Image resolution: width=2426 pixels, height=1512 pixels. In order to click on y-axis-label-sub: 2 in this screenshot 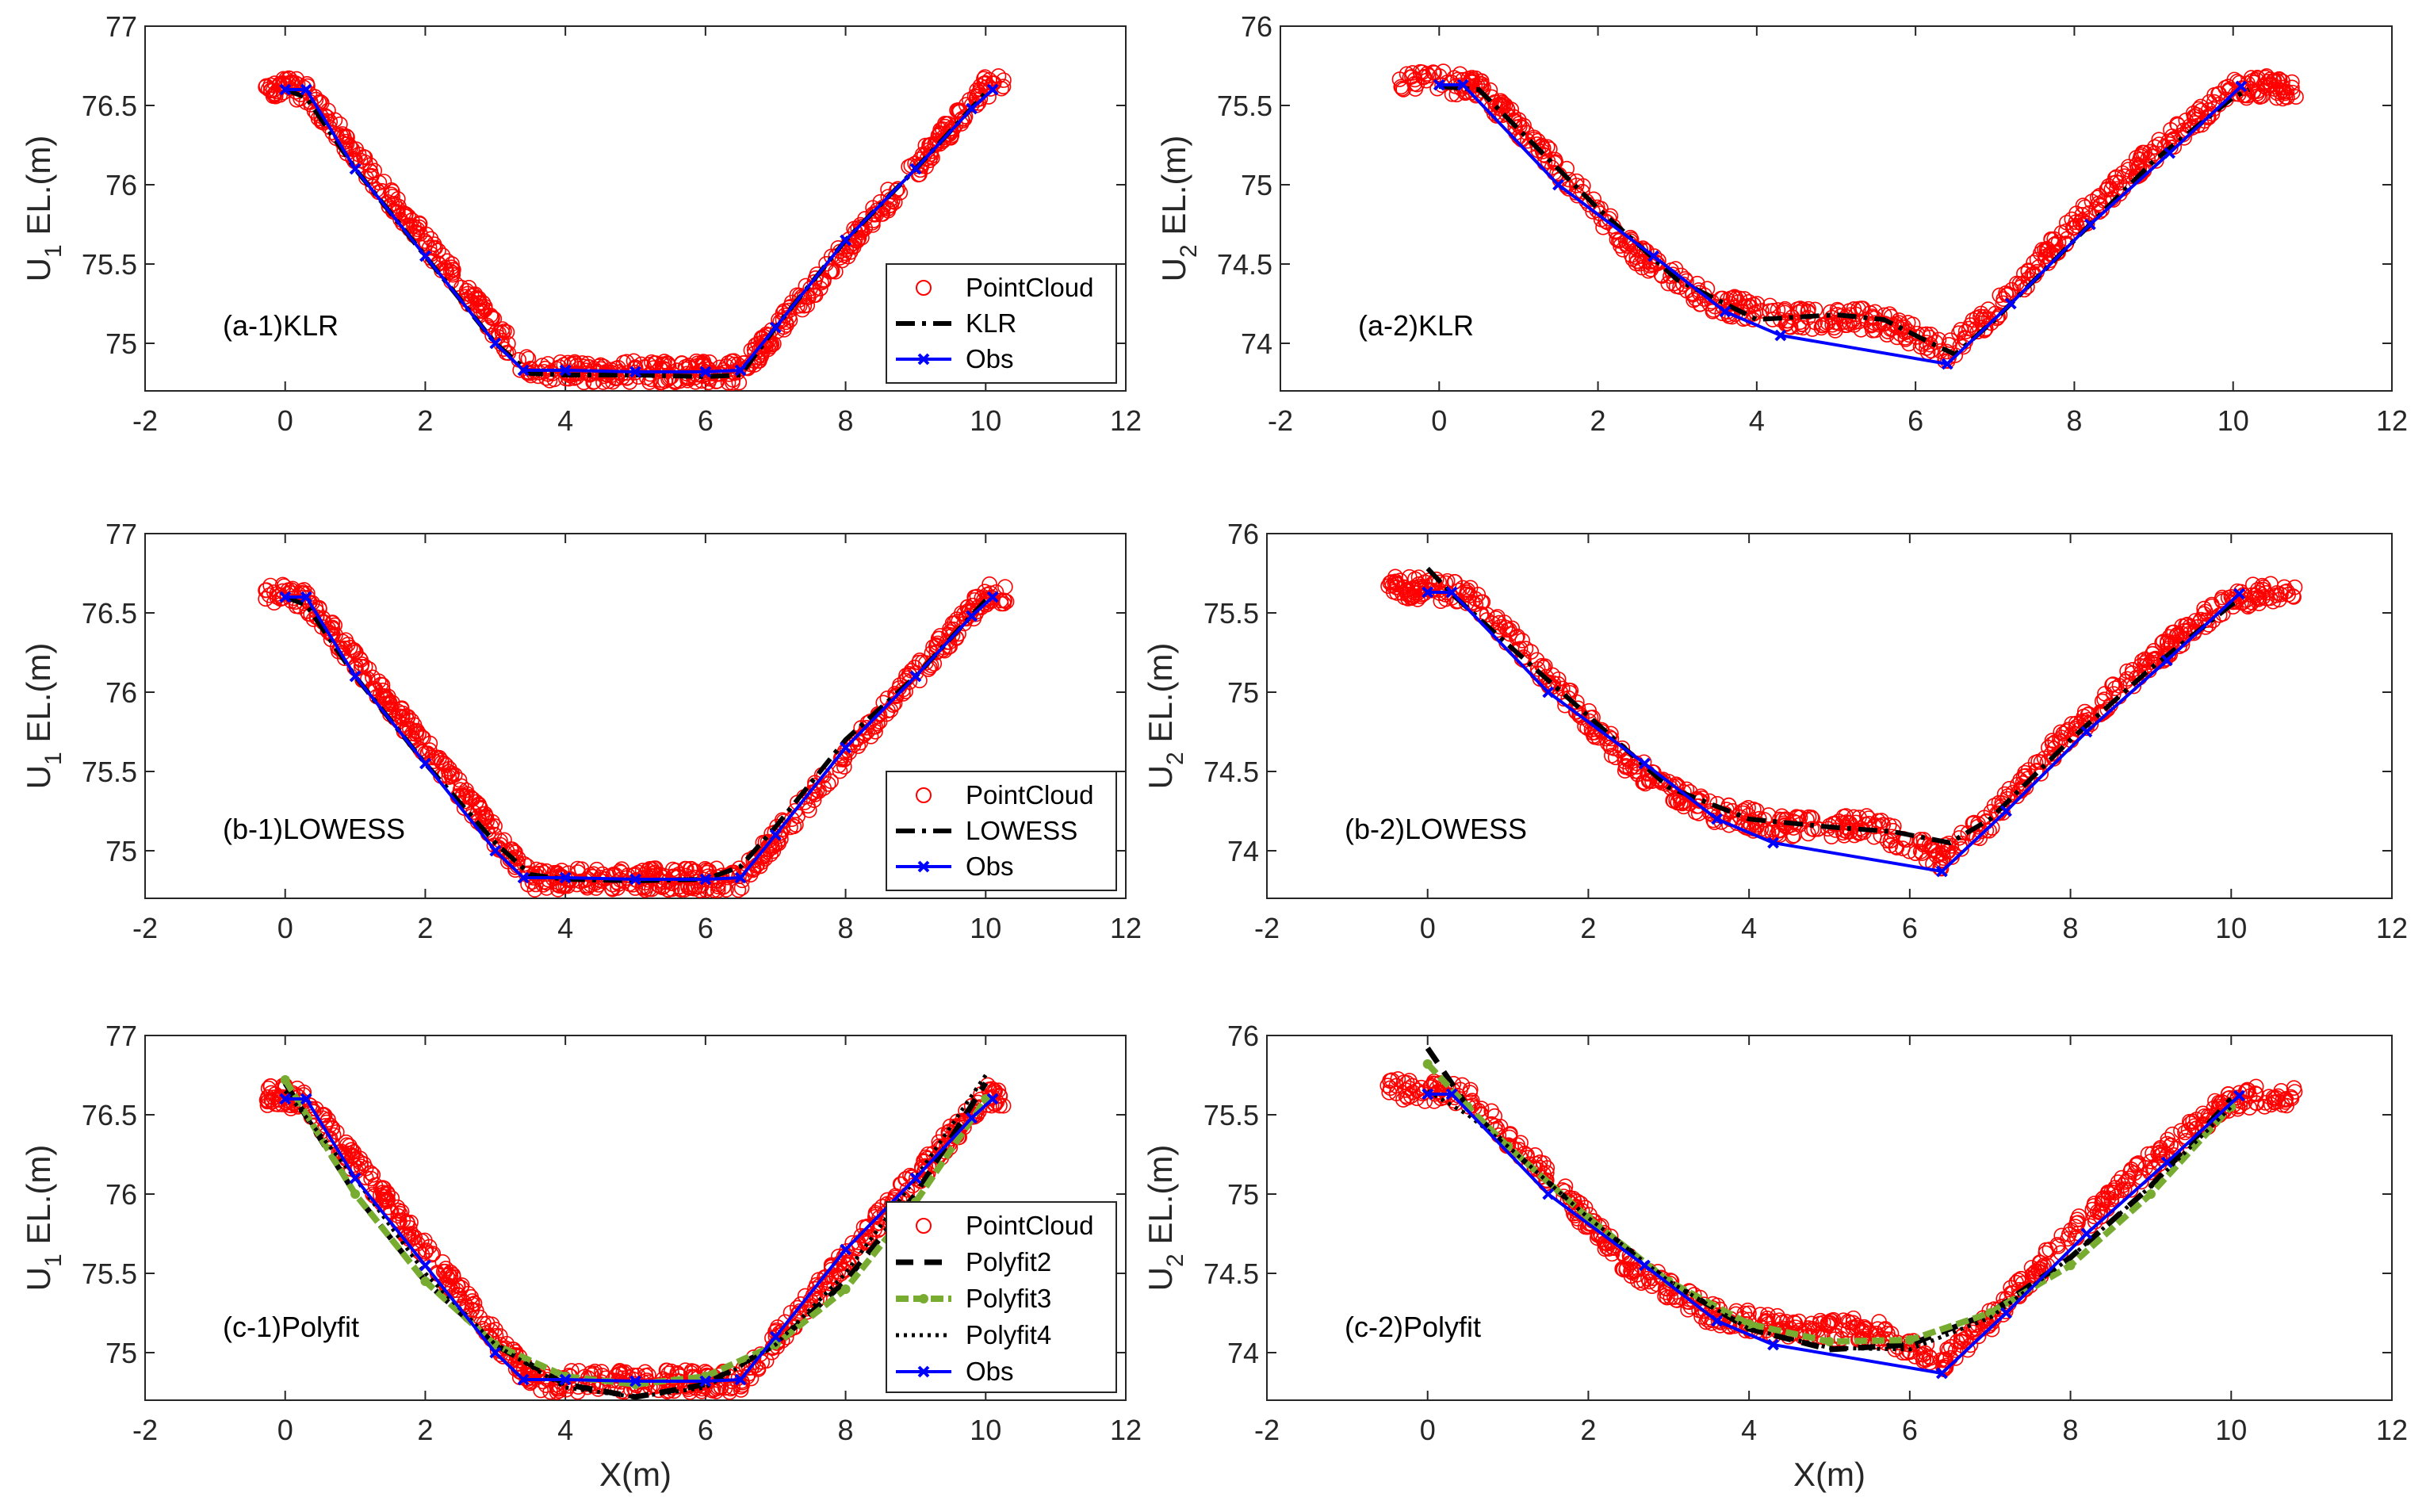, I will do `click(1189, 251)`.